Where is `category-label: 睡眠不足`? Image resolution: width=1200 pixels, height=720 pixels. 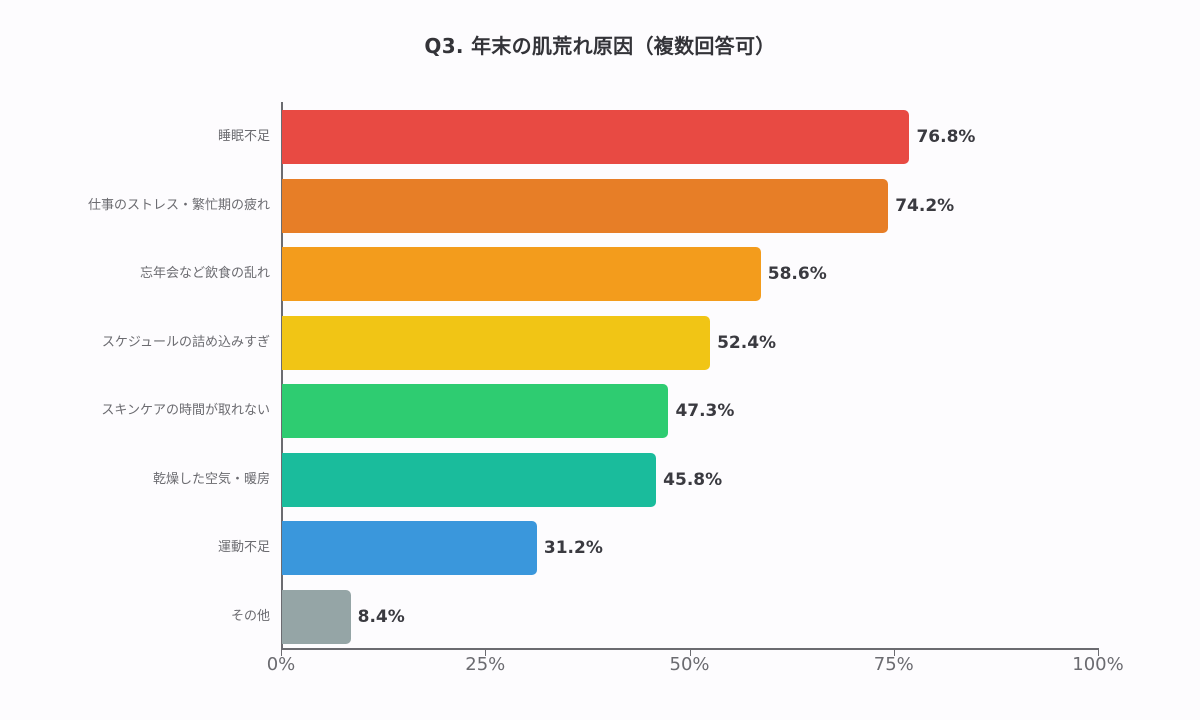
category-label: 睡眠不足 is located at coordinates (243, 136).